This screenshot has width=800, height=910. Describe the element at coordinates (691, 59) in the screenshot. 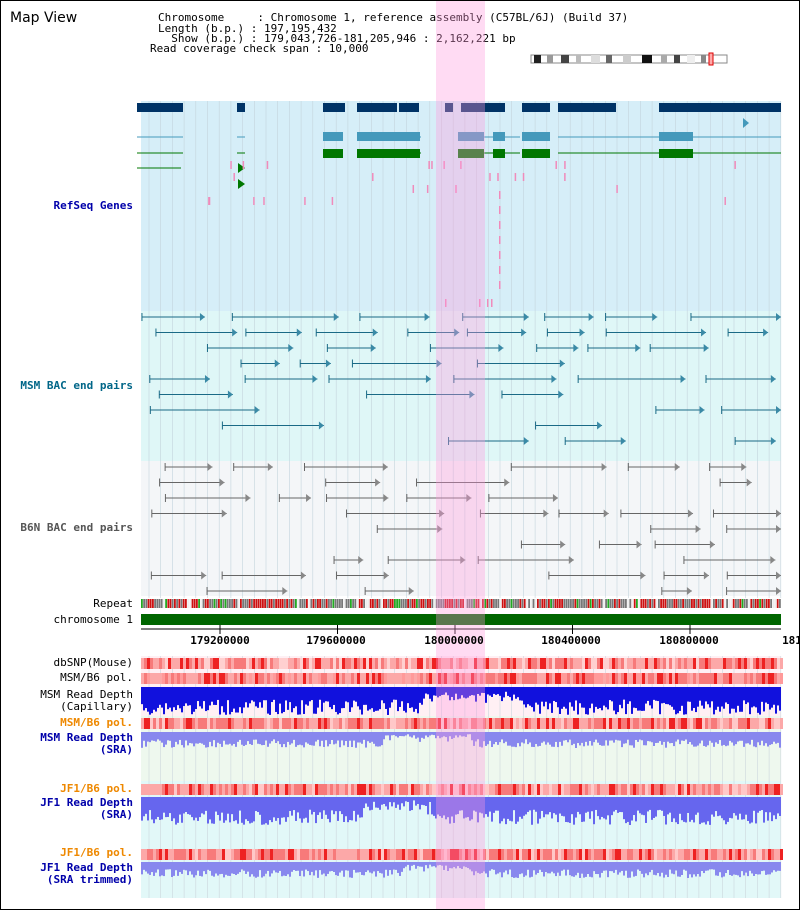

I see `ideogram-band` at that location.